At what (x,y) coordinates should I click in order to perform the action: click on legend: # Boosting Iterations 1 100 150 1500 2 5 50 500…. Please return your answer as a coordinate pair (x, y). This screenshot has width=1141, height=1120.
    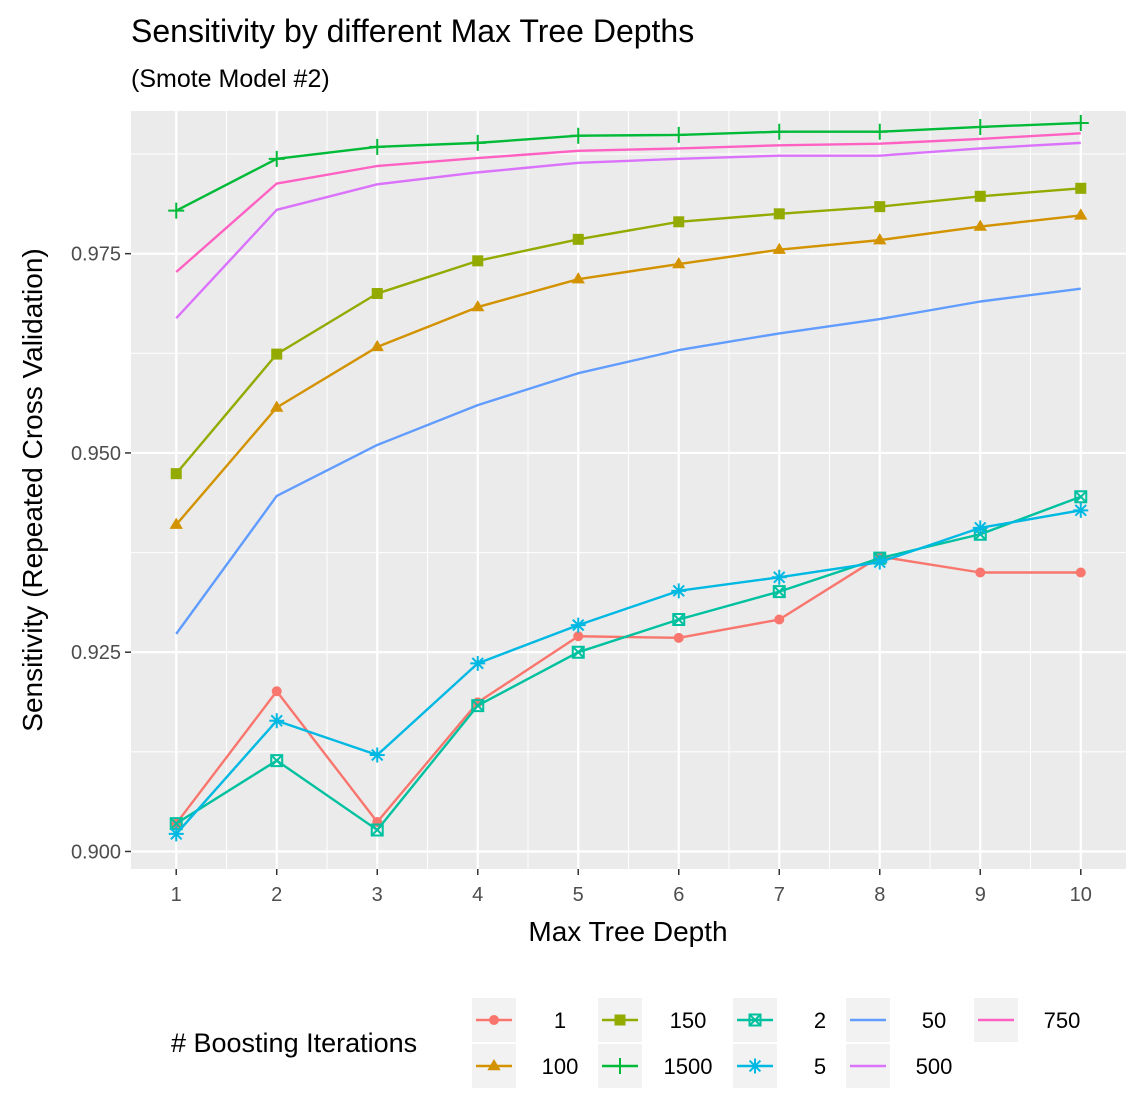
    Looking at the image, I should click on (625, 1043).